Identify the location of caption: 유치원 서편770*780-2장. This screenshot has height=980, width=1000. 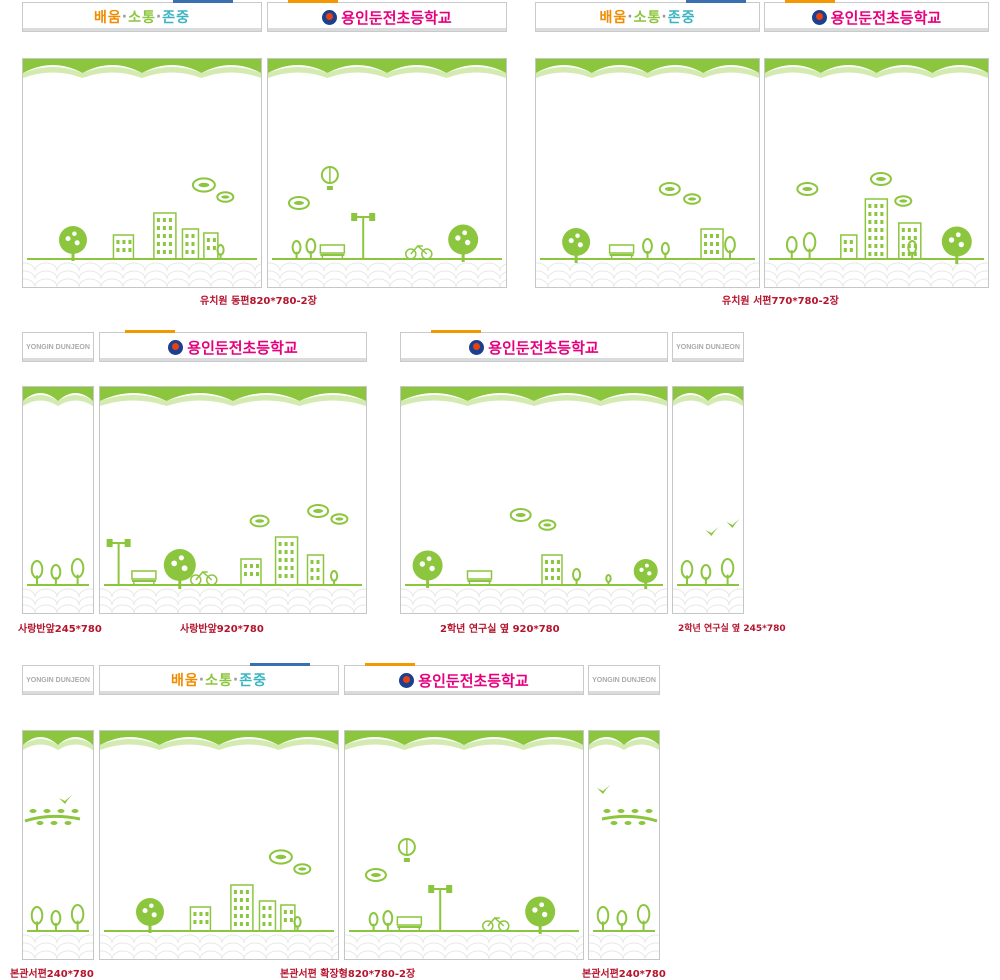
(780, 301).